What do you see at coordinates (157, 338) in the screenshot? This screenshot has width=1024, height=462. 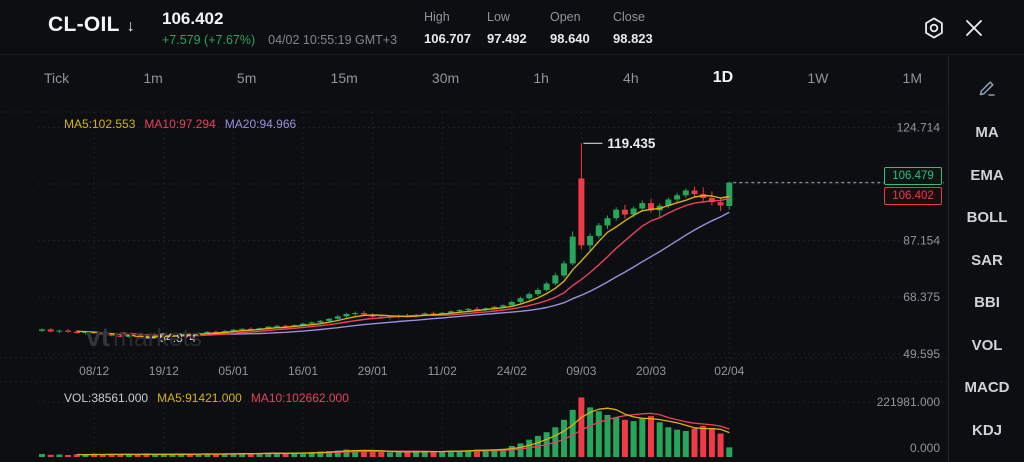 I see `watermark-light: markets` at bounding box center [157, 338].